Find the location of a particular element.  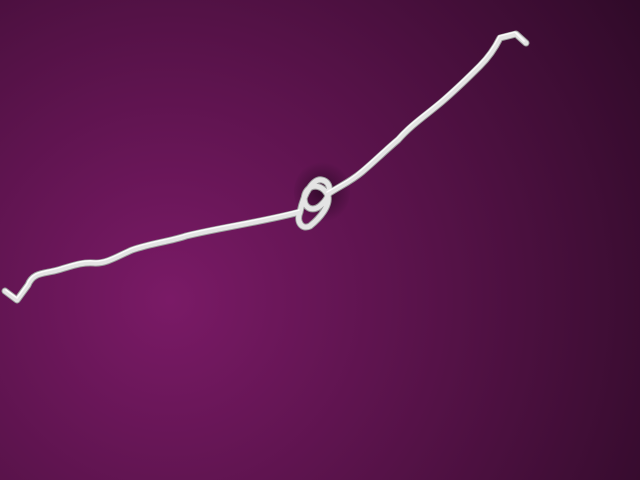

rope-left-segment is located at coordinates (152, 256).